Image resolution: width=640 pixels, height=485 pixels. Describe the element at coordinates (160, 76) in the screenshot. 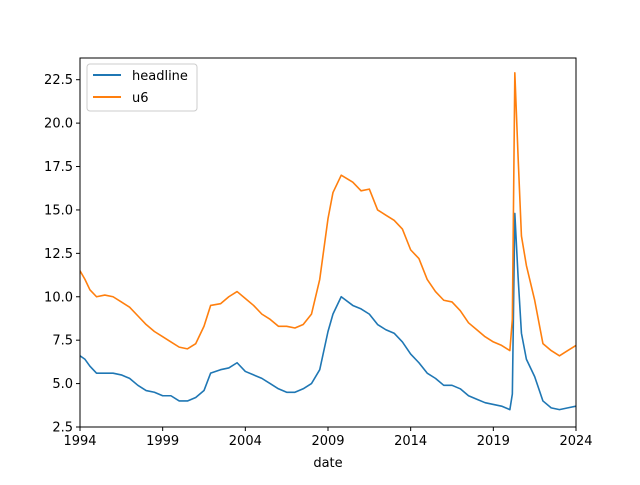

I see `legend-label-headline: headline` at that location.